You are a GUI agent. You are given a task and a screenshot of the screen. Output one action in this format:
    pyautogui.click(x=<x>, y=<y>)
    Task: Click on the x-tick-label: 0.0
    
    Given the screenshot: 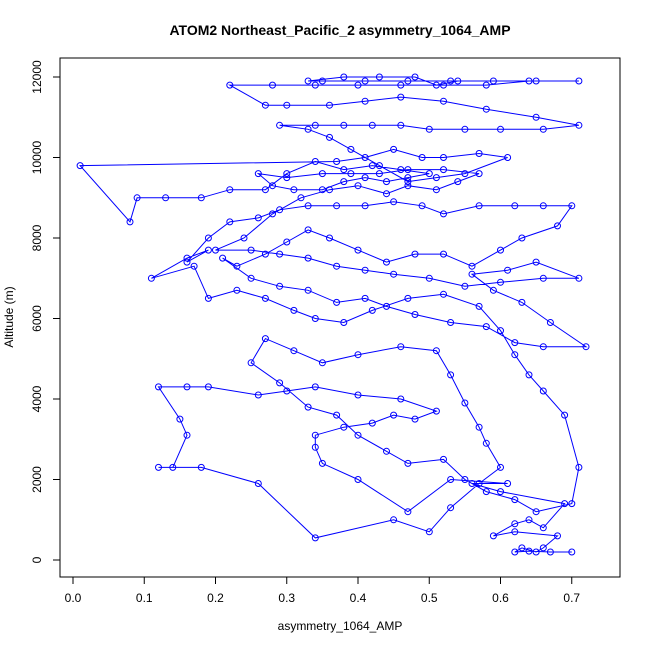 What is the action you would take?
    pyautogui.click(x=73, y=598)
    